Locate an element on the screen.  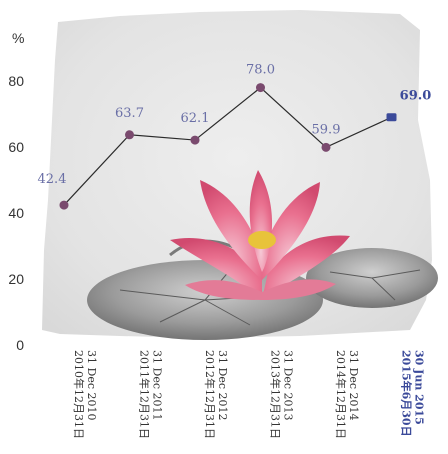
y-tick-label: 0 is located at coordinates (20, 345).